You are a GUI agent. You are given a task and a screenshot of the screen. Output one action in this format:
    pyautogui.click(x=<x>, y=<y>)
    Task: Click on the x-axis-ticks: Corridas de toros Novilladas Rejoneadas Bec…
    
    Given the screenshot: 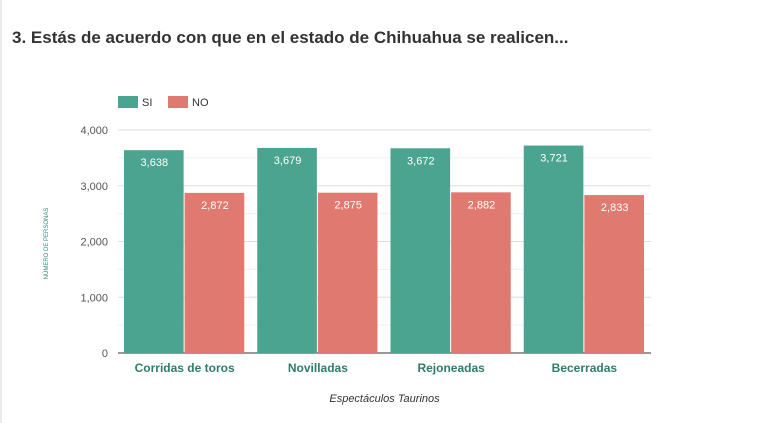 What is the action you would take?
    pyautogui.click(x=376, y=368)
    